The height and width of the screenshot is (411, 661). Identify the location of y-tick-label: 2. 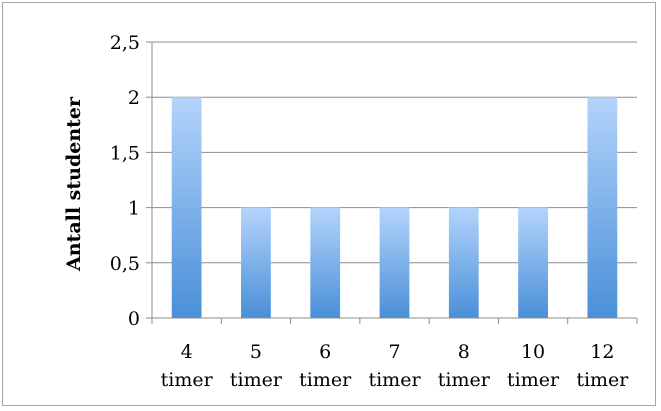
(134, 98).